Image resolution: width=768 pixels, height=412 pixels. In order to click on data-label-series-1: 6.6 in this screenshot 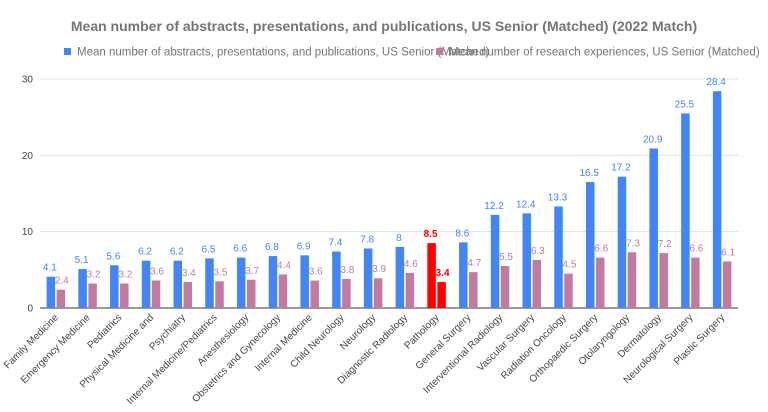, I will do `click(240, 249)`.